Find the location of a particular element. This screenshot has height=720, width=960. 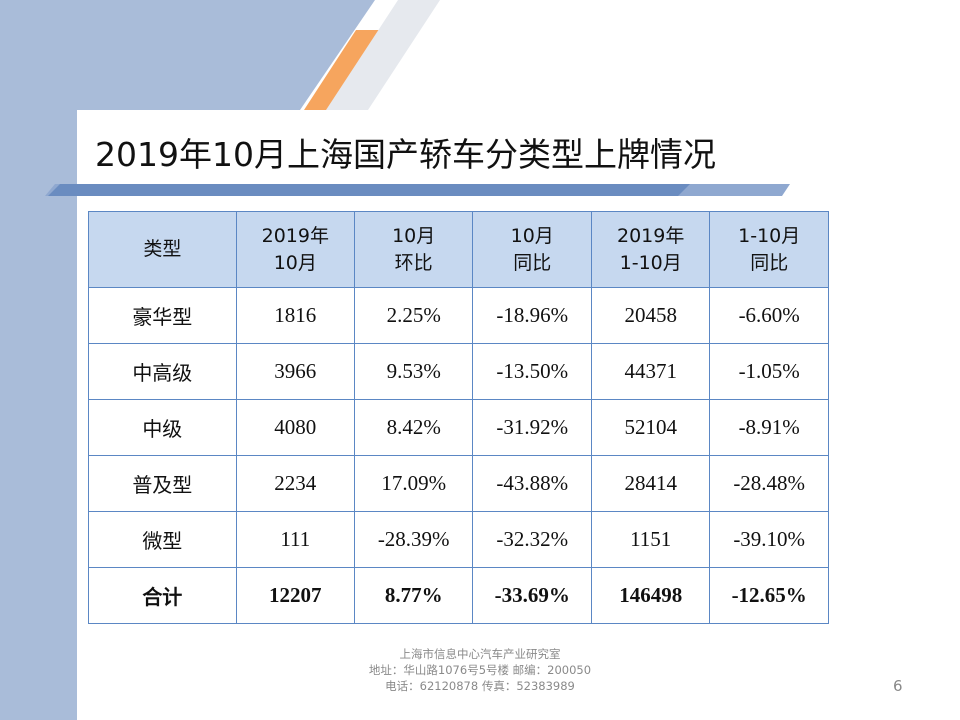

table-cell: -18.96% is located at coordinates (532, 315).